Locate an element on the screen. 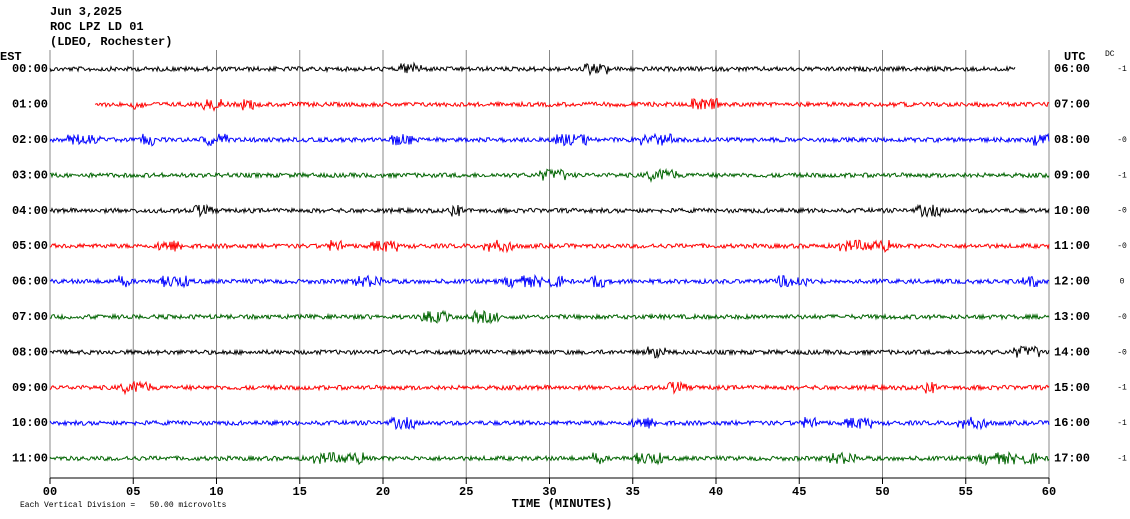 This screenshot has width=1130, height=519. utc-label: 13:00 is located at coordinates (1072, 317).